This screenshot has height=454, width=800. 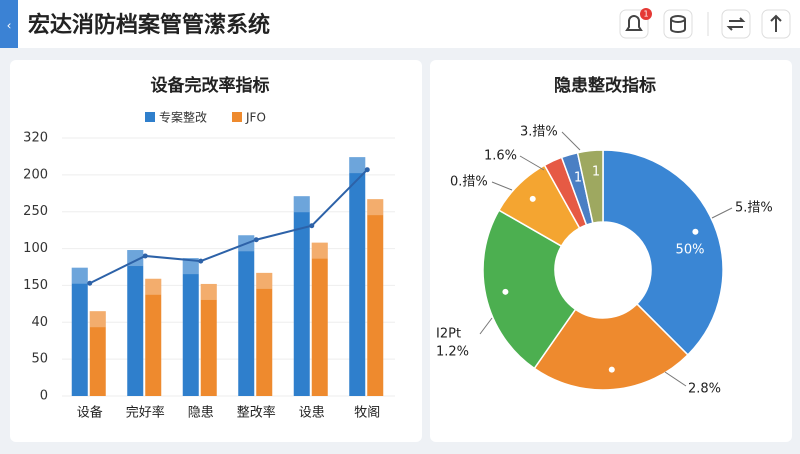 What do you see at coordinates (448, 334) in the screenshot?
I see `slice-label: I2Pt` at bounding box center [448, 334].